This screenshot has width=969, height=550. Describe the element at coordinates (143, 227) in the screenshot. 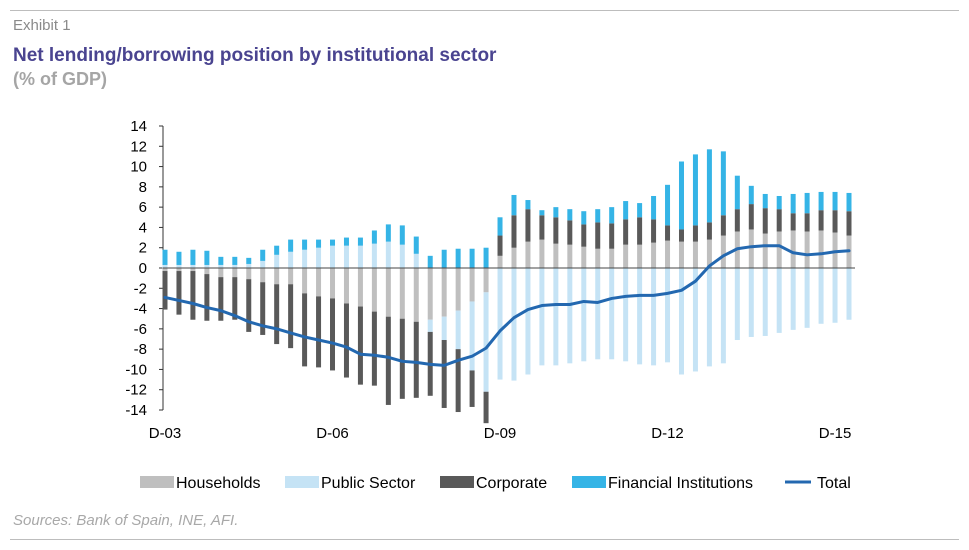

I see `y-tick-label: 4` at that location.